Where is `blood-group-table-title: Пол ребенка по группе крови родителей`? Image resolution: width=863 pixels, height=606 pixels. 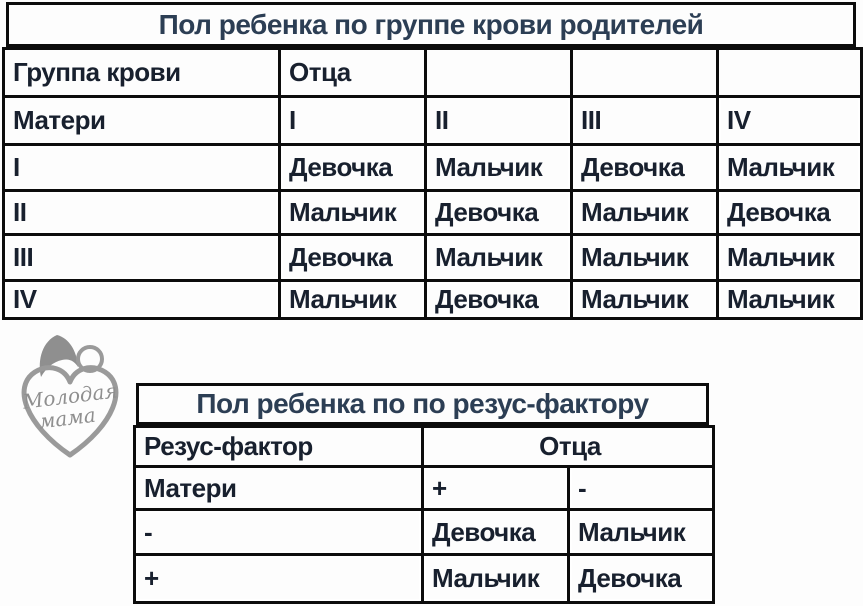
blood-group-table-title: Пол ребенка по группе крови родителей is located at coordinates (431, 24).